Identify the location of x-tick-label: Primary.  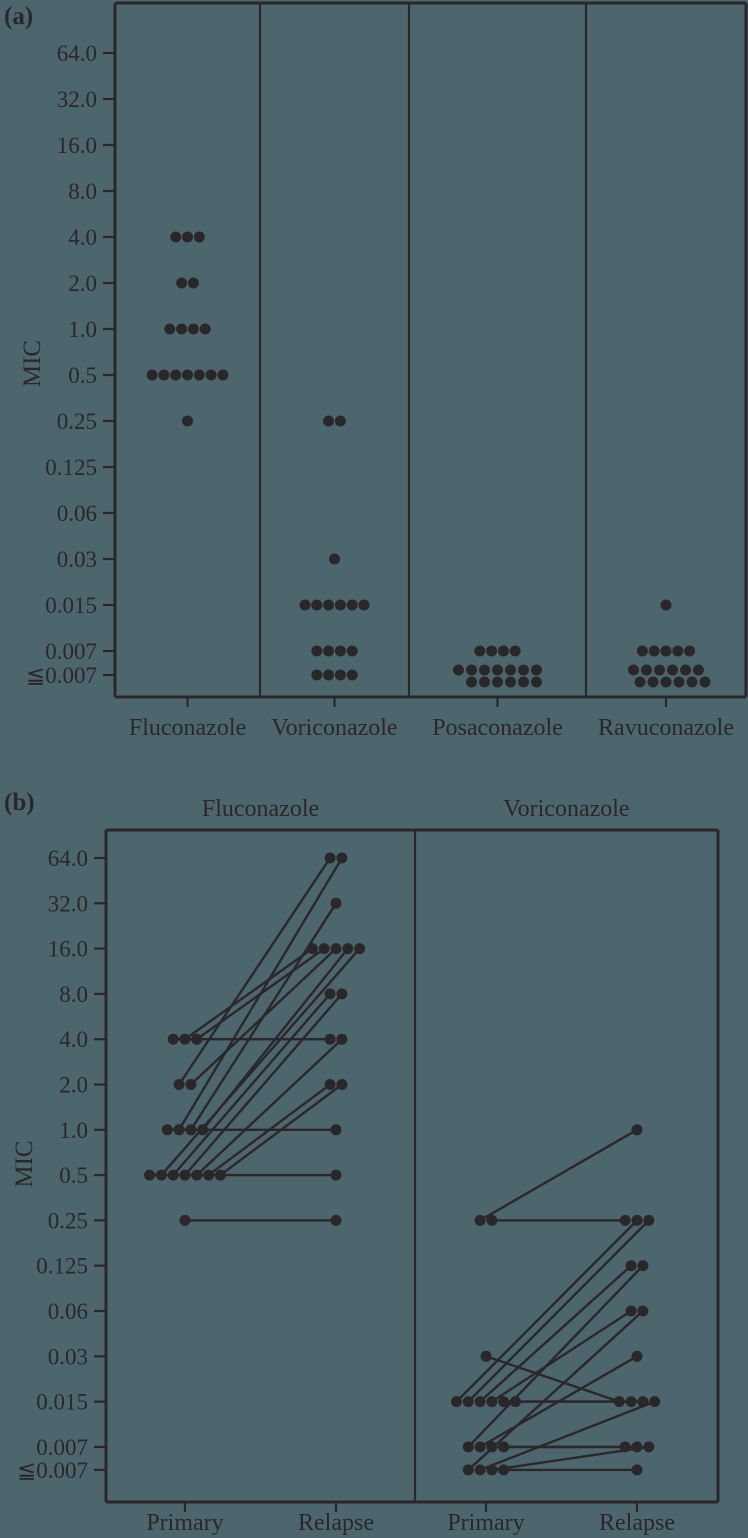
(485, 1523).